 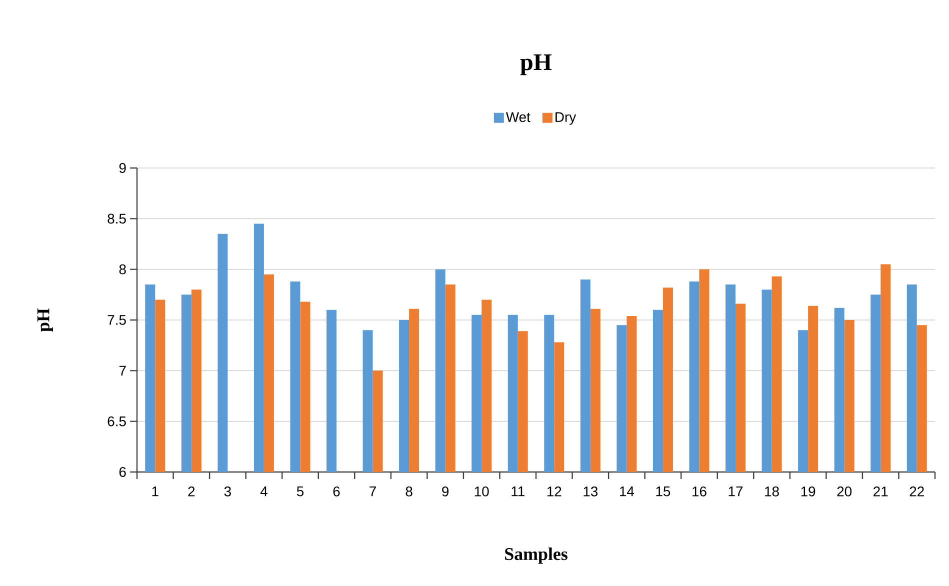 What do you see at coordinates (122, 269) in the screenshot?
I see `y-tick-label: 8` at bounding box center [122, 269].